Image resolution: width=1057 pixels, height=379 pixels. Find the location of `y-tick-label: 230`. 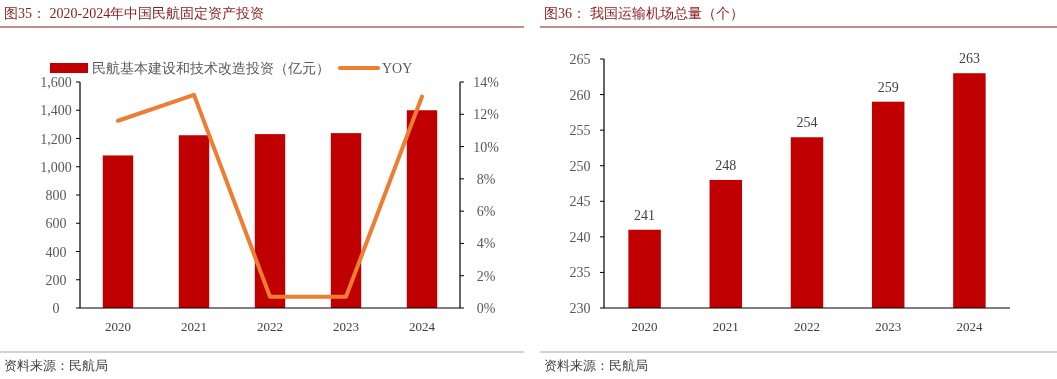

y-tick-label: 230 is located at coordinates (580, 308).